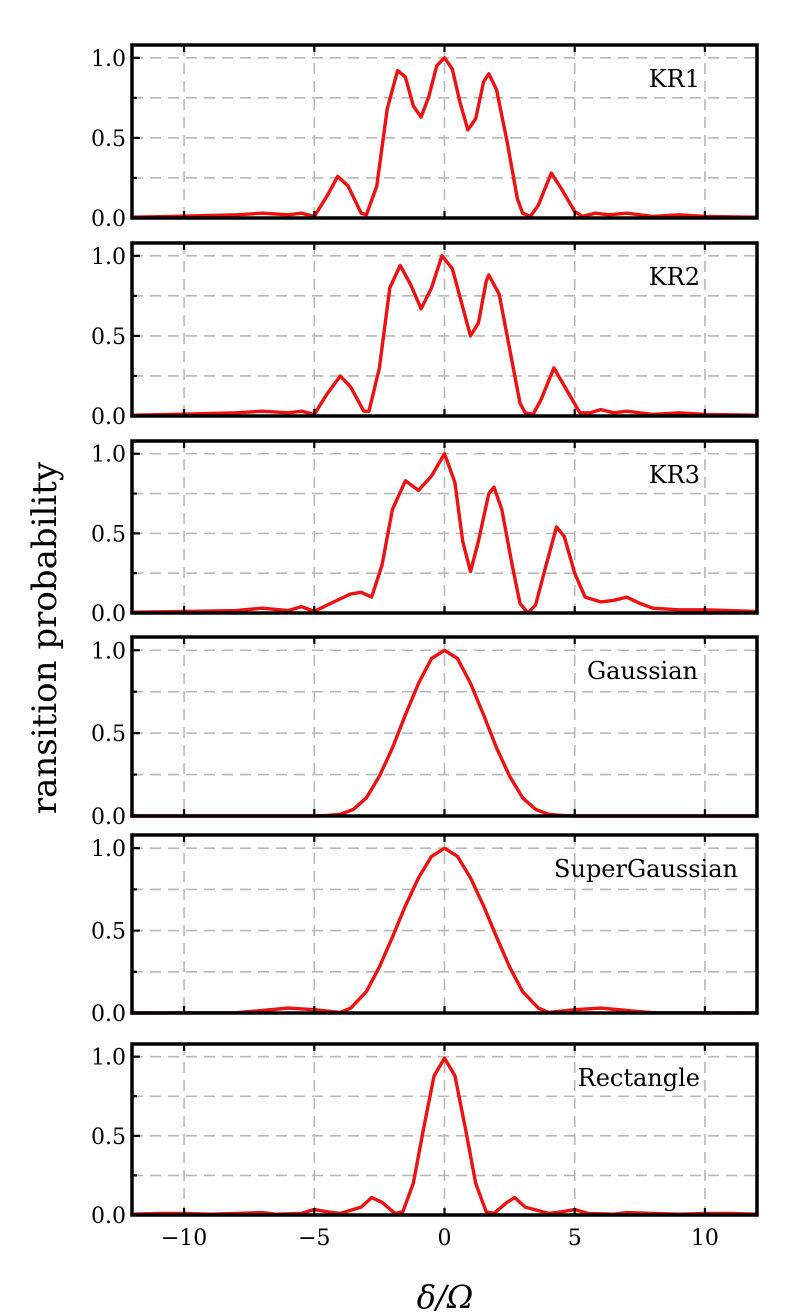  What do you see at coordinates (445, 1238) in the screenshot?
I see `x-tick-label: 0` at bounding box center [445, 1238].